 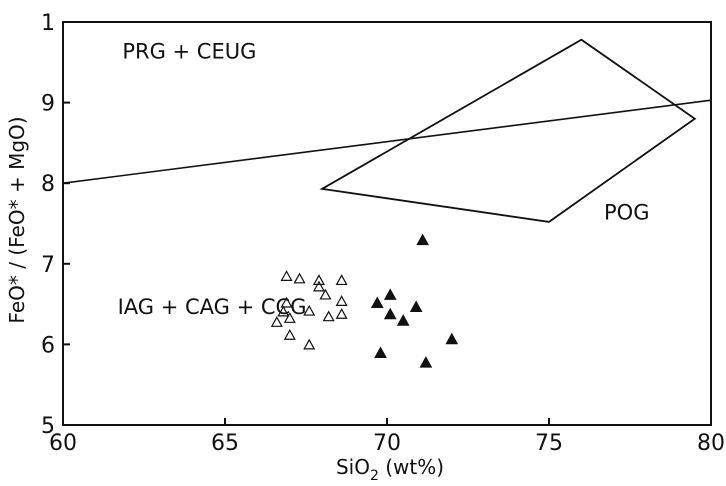 I want to click on x-tick-label: 75, so click(x=549, y=443).